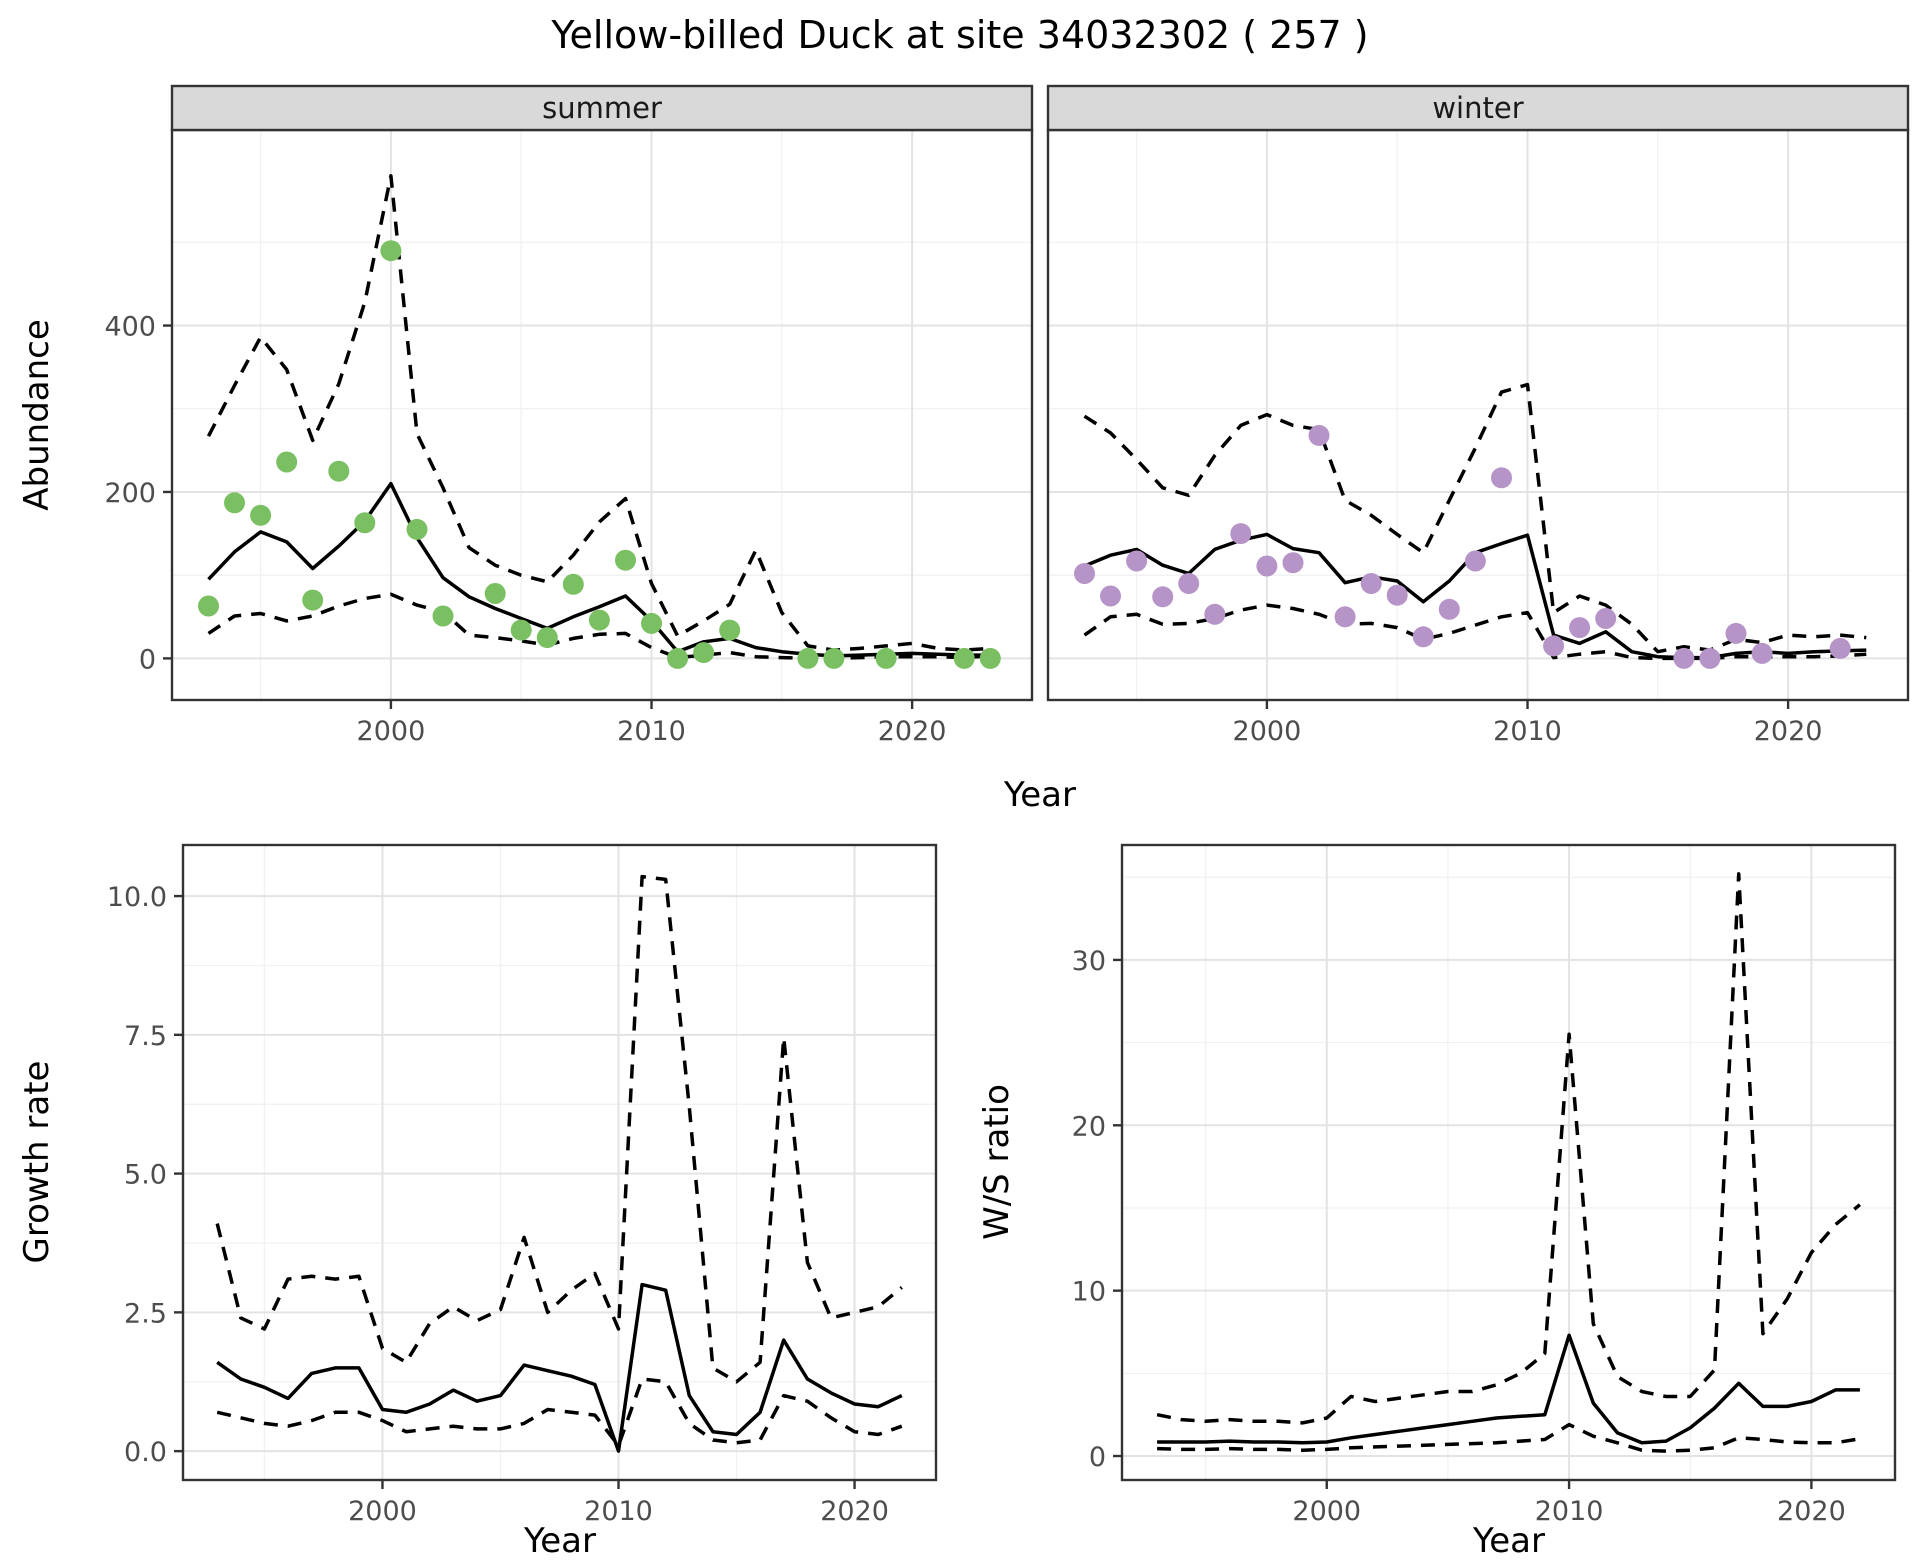  Describe the element at coordinates (1475, 518) in the screenshot. I see `abundance_winter-upper_ci-line` at that location.